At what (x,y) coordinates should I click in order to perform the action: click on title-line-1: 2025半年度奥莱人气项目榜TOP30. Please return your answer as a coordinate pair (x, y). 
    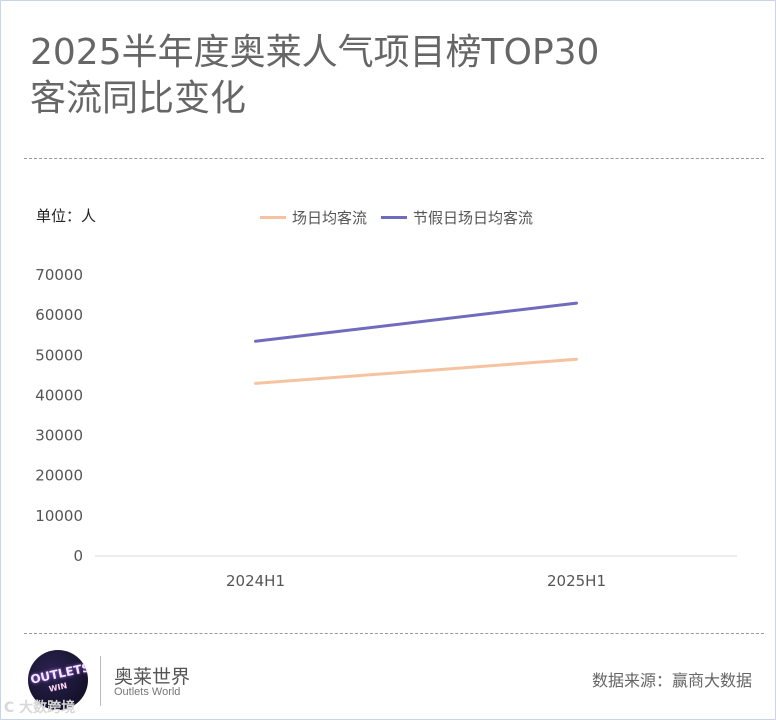
    Looking at the image, I should click on (315, 52).